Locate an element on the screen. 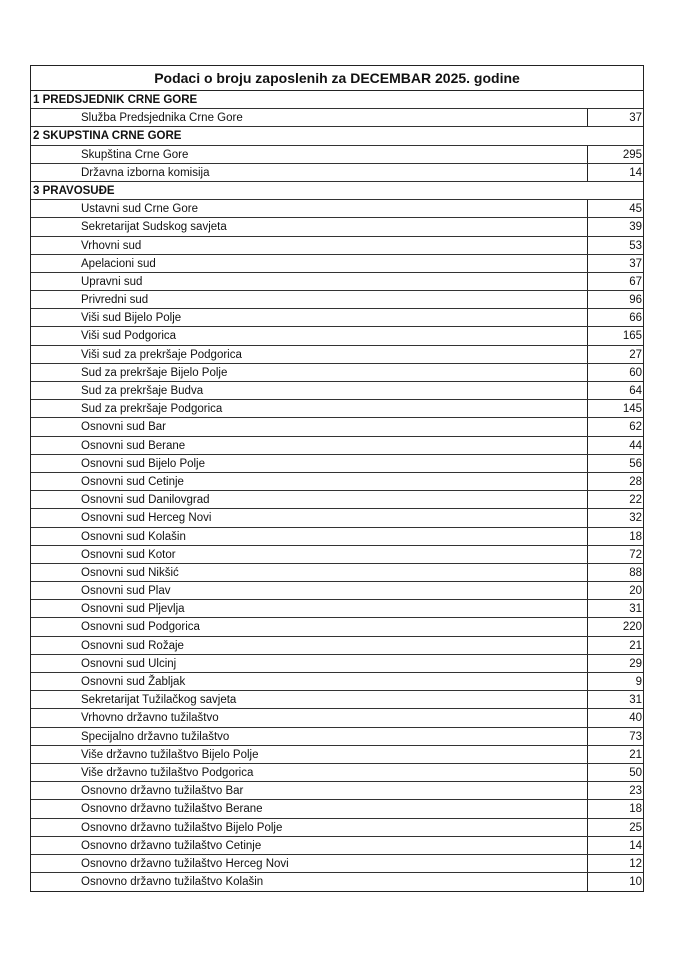 The width and height of the screenshot is (679, 960). institution-name: Osnovni sud Cetinje is located at coordinates (132, 481).